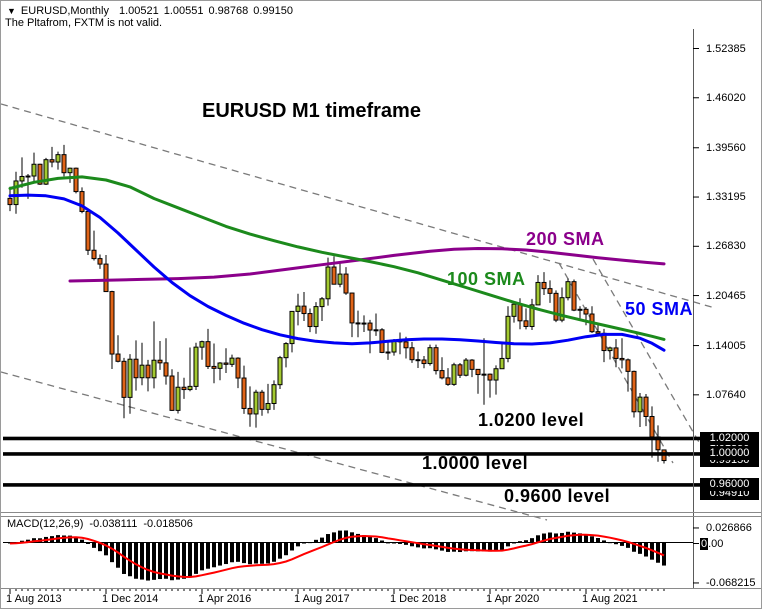 This screenshot has height=609, width=762. Describe the element at coordinates (337, 556) in the screenshot. I see `macd-signal-line` at that location.